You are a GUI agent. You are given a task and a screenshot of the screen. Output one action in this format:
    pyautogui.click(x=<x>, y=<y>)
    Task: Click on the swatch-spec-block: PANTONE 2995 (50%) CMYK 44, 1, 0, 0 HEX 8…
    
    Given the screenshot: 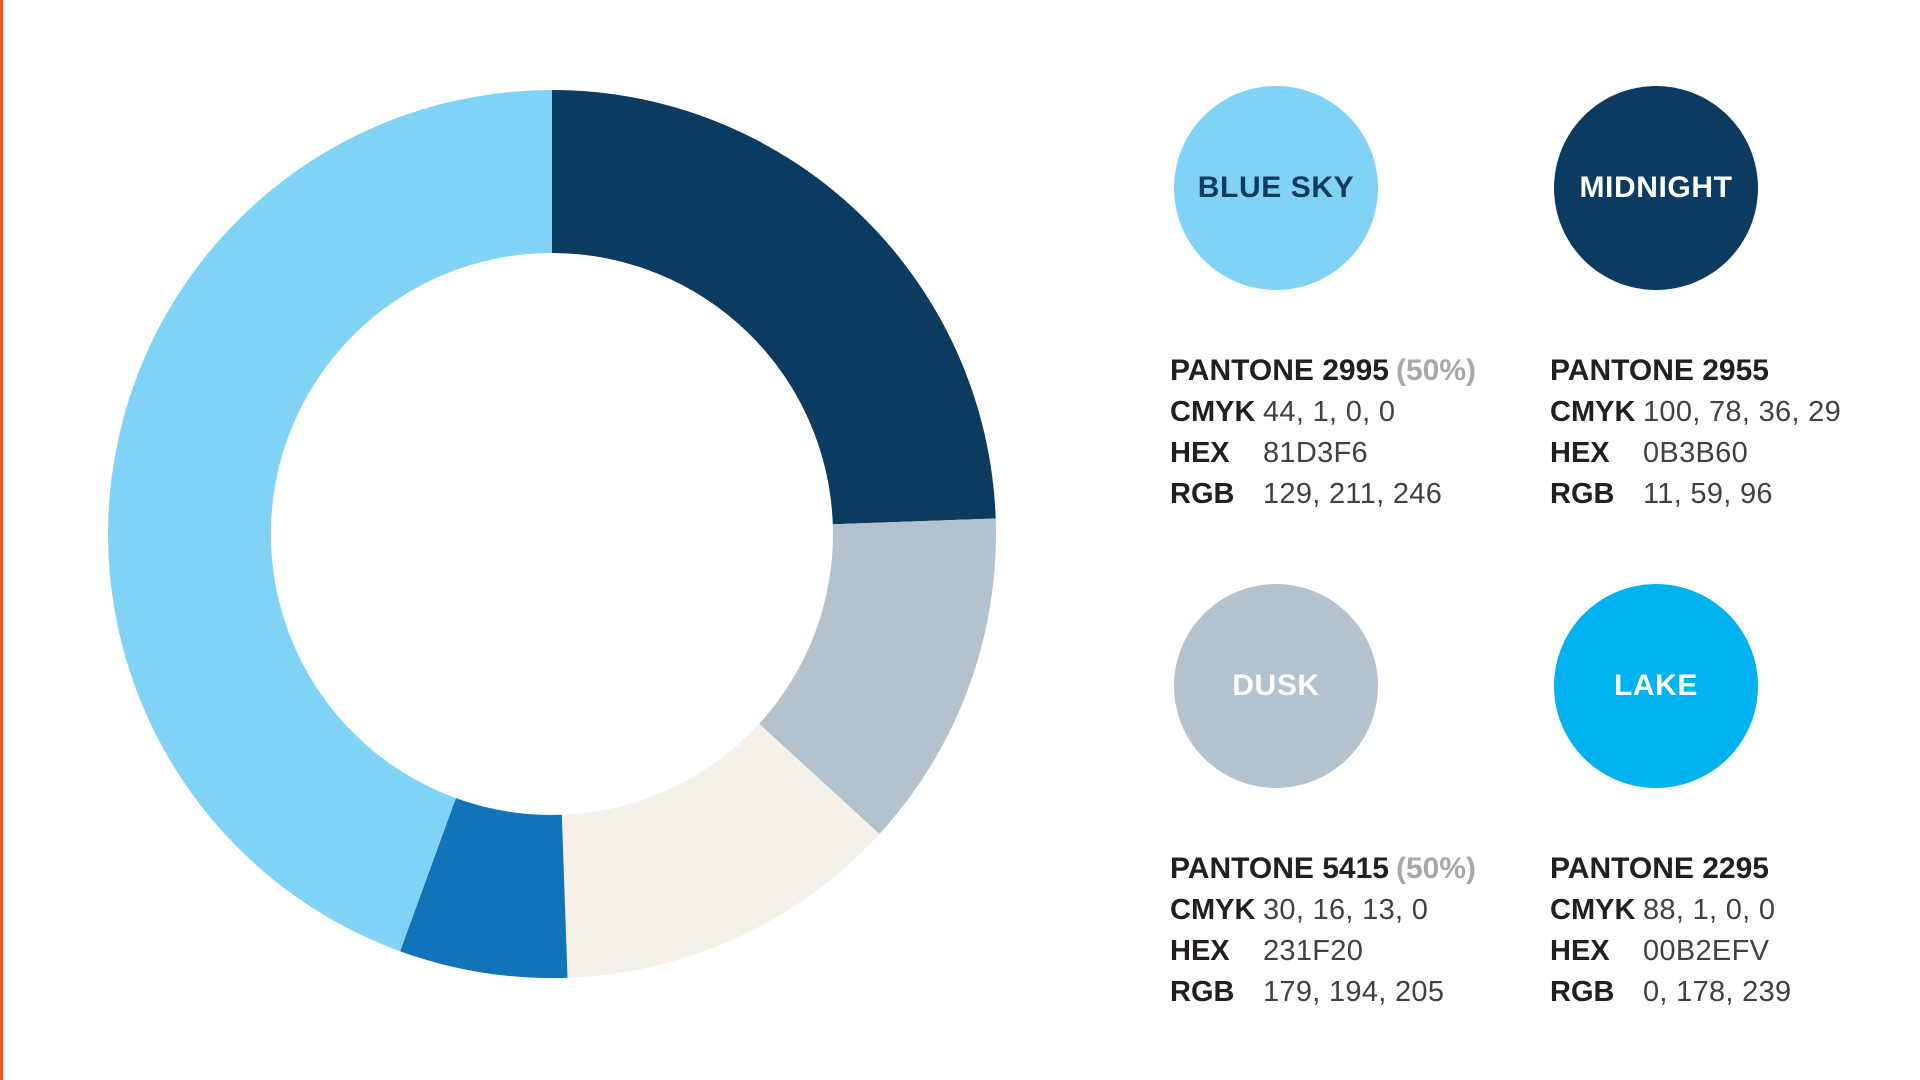 What is the action you would take?
    pyautogui.click(x=1340, y=432)
    